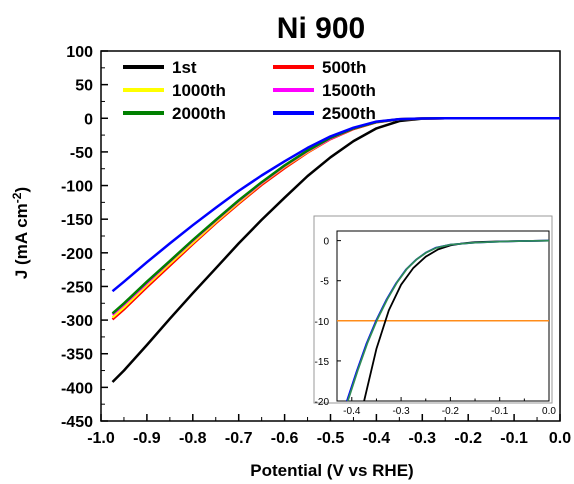  Describe the element at coordinates (401, 411) in the screenshot. I see `inset-x-tick-label: -0.3` at that location.